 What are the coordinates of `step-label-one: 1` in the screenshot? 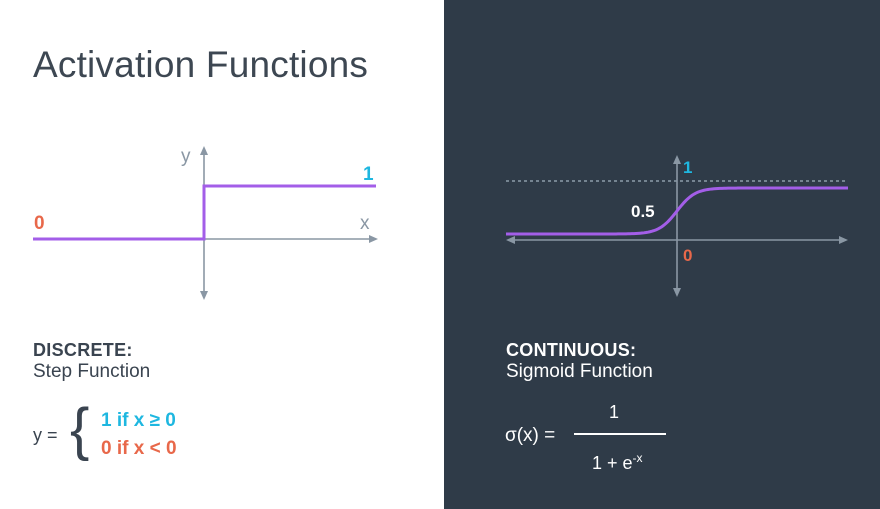 It's located at (368, 174).